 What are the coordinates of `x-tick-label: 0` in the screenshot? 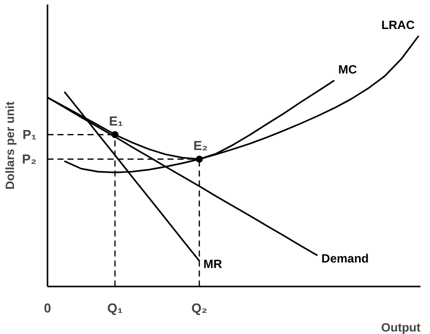 It's located at (48, 308).